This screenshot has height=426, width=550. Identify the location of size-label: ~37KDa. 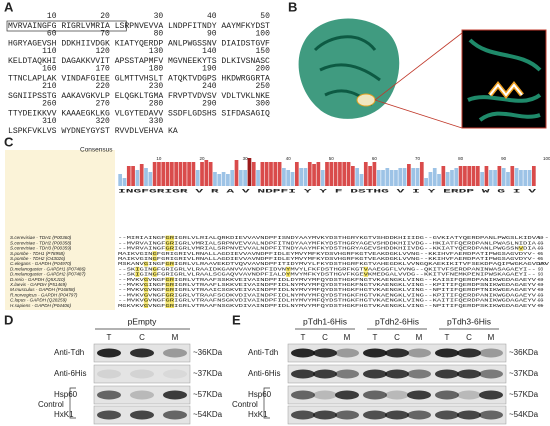
(524, 373).